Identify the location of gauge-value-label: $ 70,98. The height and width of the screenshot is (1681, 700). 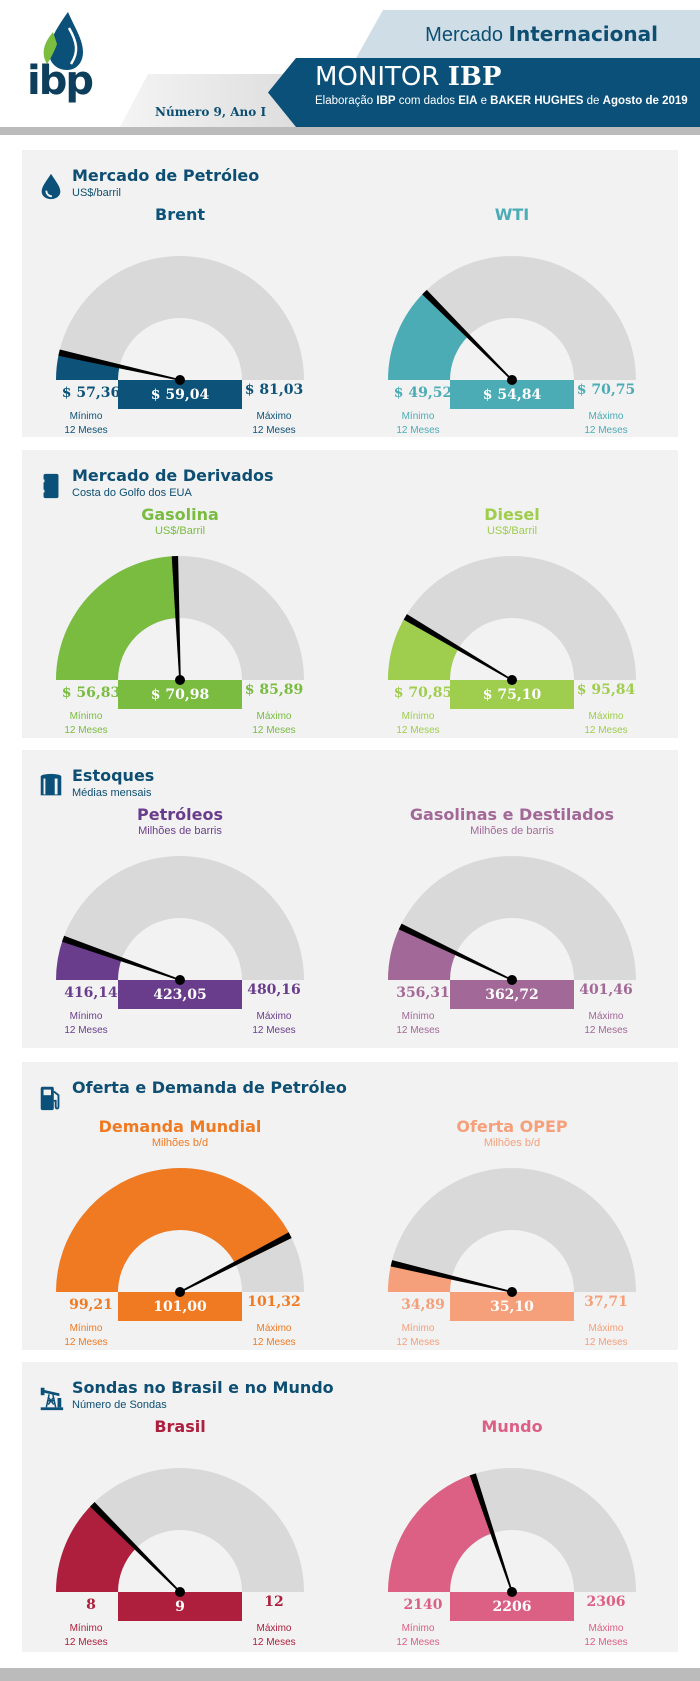
(180, 695).